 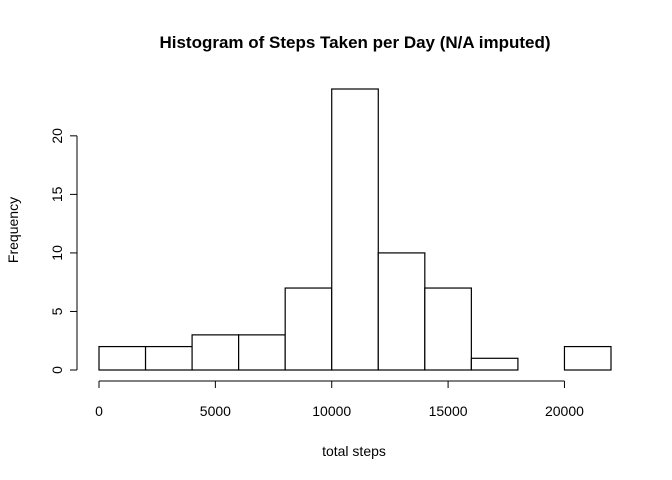 What do you see at coordinates (448, 411) in the screenshot?
I see `x-tick-label: 15000` at bounding box center [448, 411].